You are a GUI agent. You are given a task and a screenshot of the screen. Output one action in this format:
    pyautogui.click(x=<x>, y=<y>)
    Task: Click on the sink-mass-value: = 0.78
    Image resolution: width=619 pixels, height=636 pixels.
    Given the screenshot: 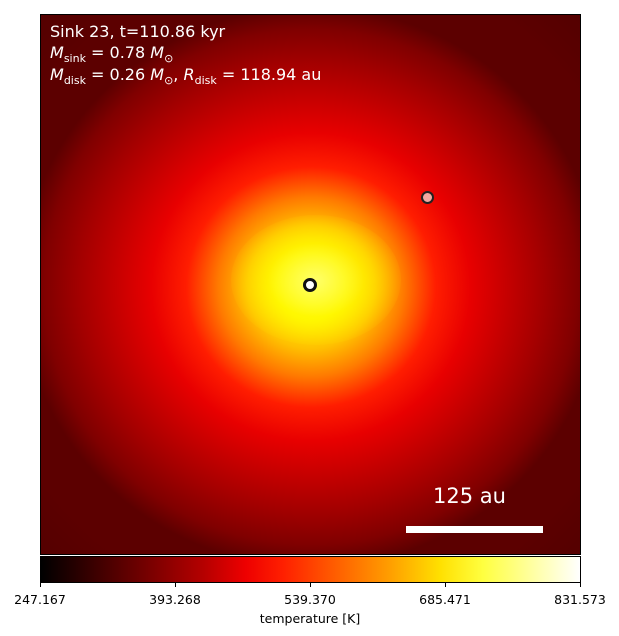 What is the action you would take?
    pyautogui.click(x=118, y=52)
    